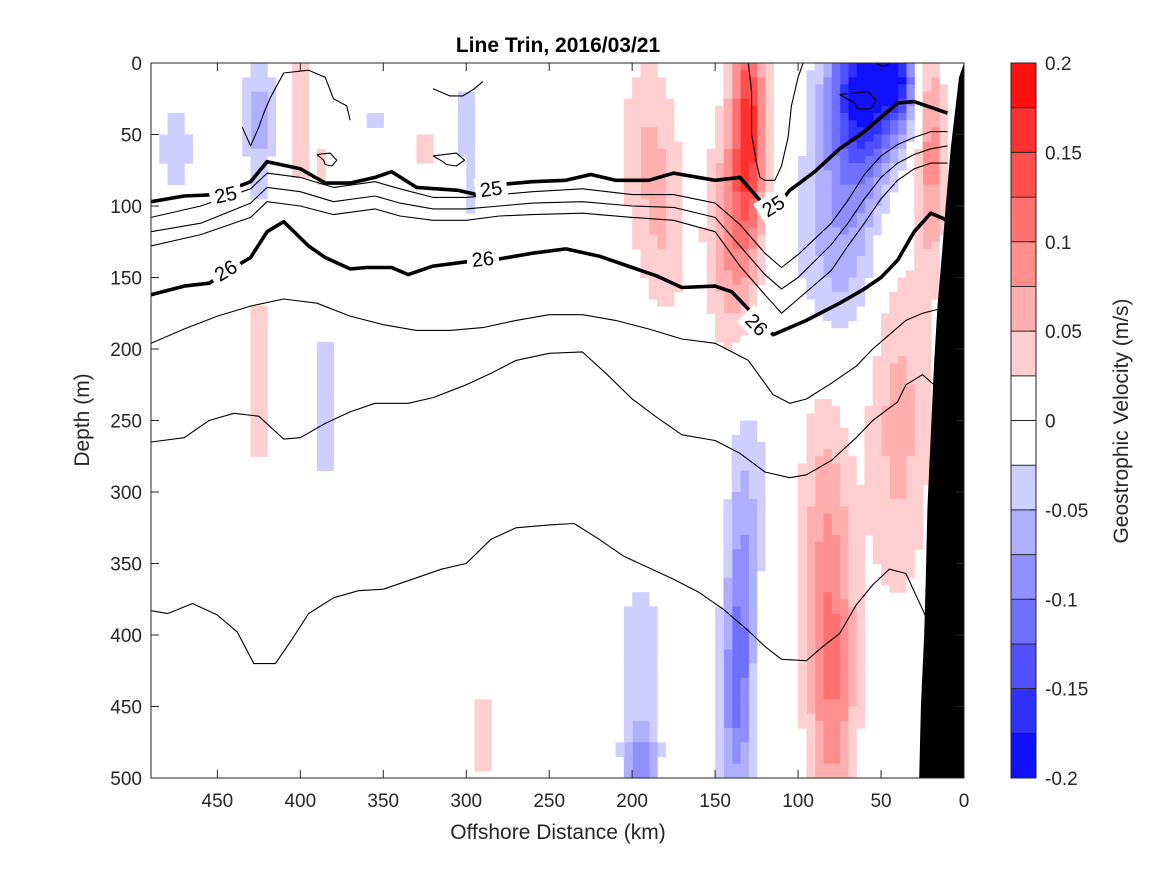 The image size is (1167, 875). I want to click on isopycnal-thin, so click(549, 217).